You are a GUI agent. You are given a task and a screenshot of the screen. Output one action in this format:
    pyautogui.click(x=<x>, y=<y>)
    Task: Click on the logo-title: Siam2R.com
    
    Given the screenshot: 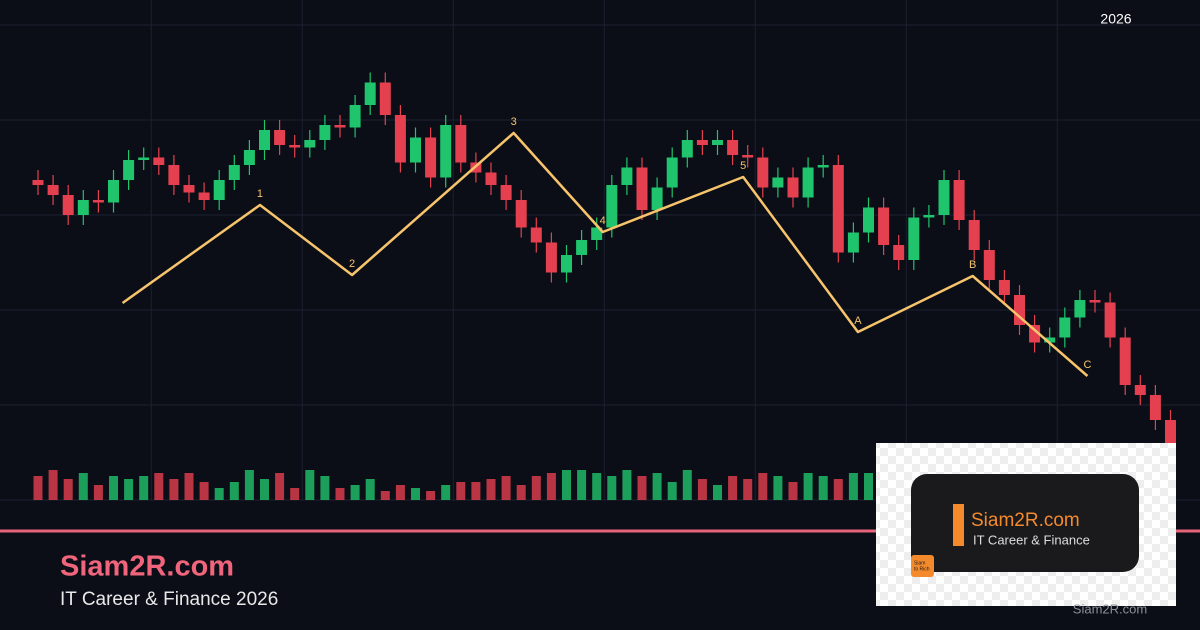 What is the action you would take?
    pyautogui.click(x=1025, y=520)
    